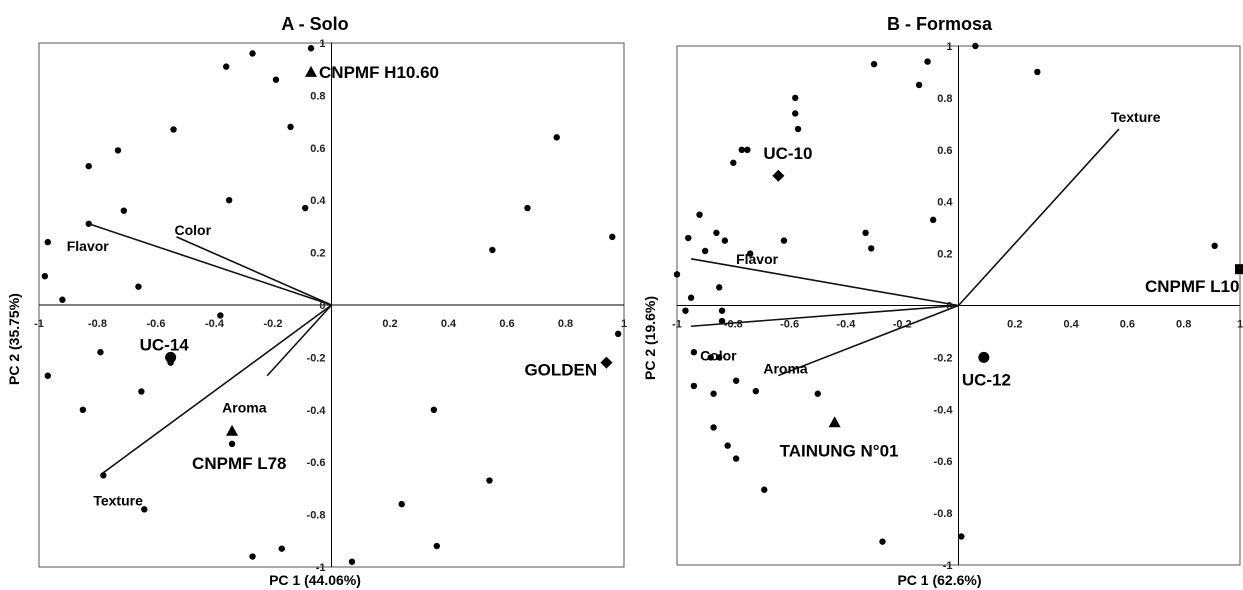  What do you see at coordinates (389, 324) in the screenshot?
I see `x-tick-label: 0.2` at bounding box center [389, 324].